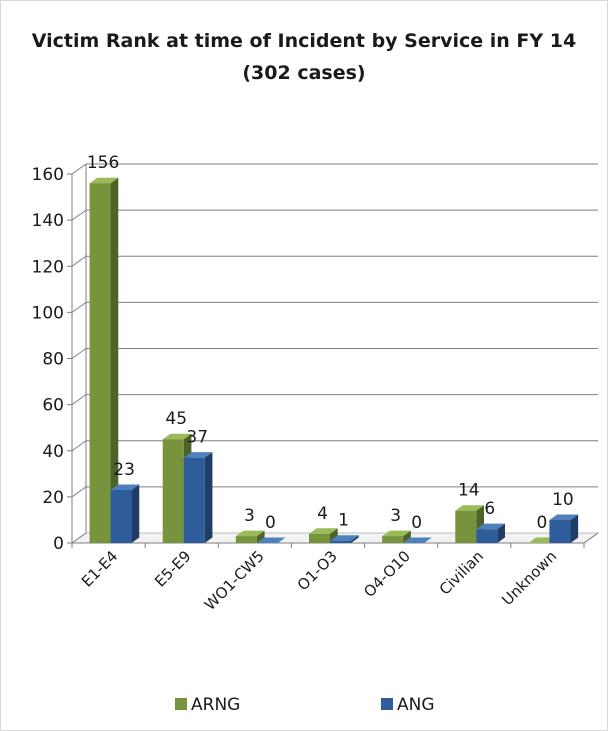 This screenshot has width=608, height=731. I want to click on y-tick-label: 80, so click(53, 360).